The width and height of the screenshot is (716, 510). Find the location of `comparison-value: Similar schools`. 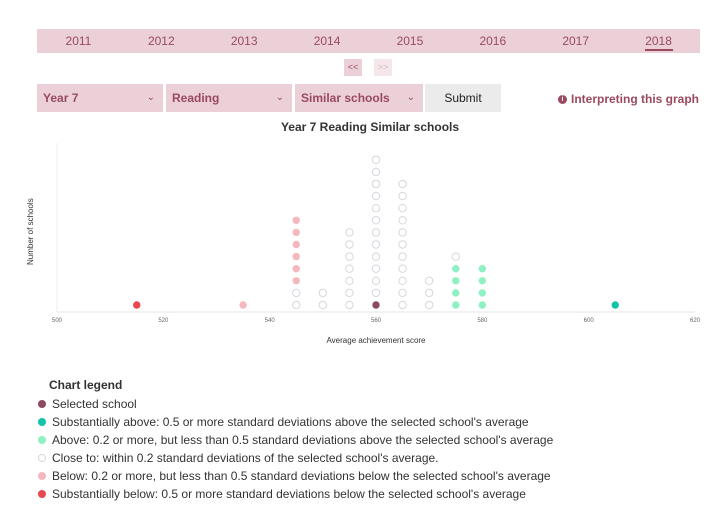

comparison-value: Similar schools is located at coordinates (345, 98).